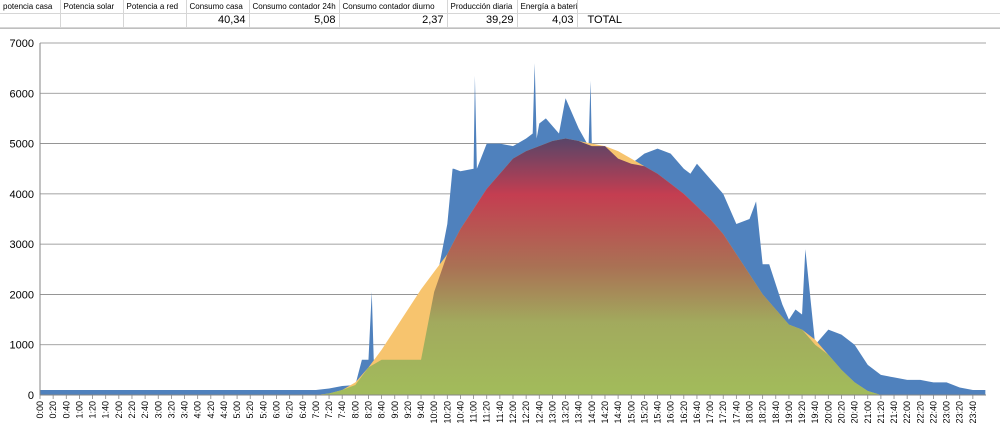  Describe the element at coordinates (947, 412) in the screenshot. I see `x-tick-label: 23:00` at that location.